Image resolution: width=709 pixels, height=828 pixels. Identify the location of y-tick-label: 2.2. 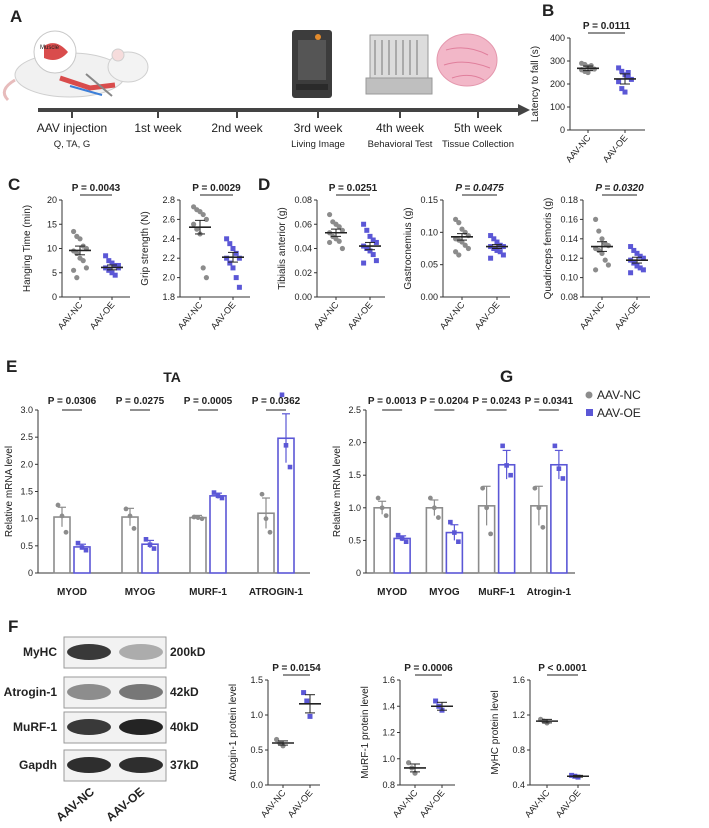
(168, 258).